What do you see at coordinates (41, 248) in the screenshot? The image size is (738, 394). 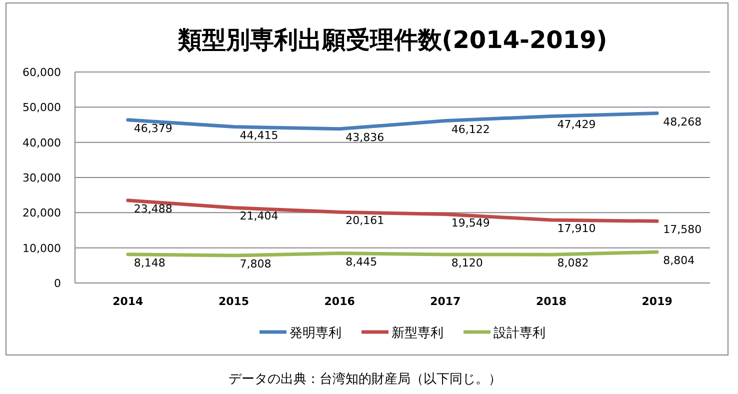 I see `y-tick-label: 10,000` at bounding box center [41, 248].